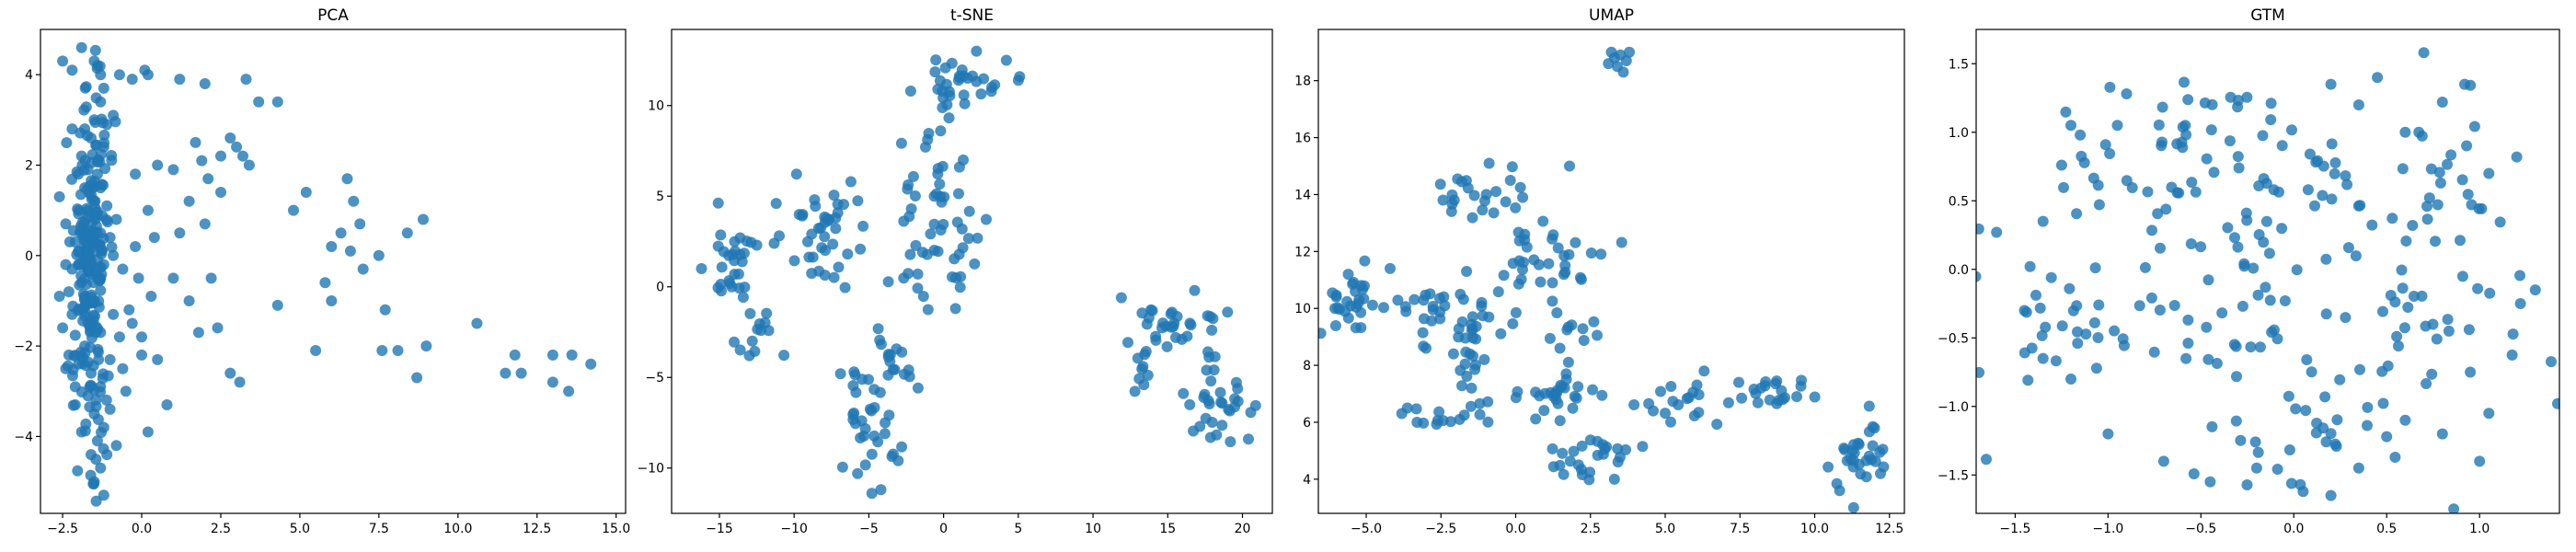 The width and height of the screenshot is (2576, 552). What do you see at coordinates (1093, 529) in the screenshot?
I see `x-tick-label: 10` at bounding box center [1093, 529].